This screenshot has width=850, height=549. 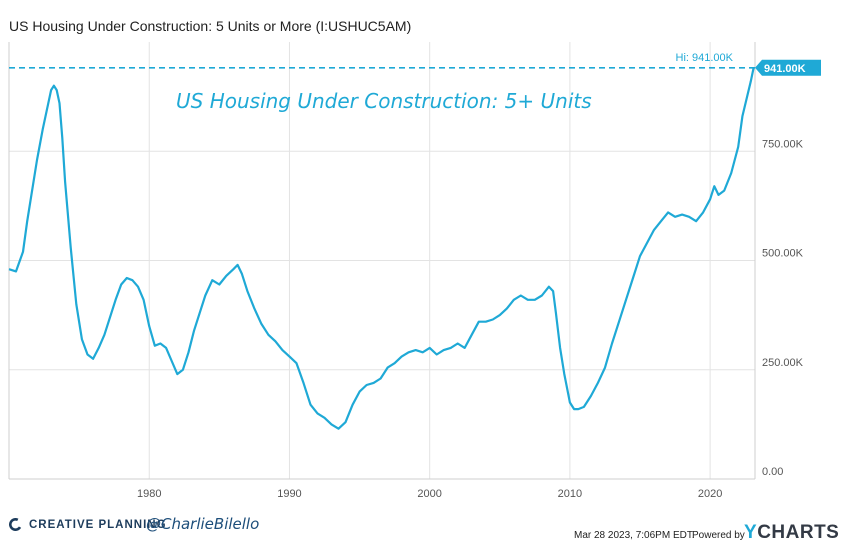 I want to click on x-tick-label: 2010, so click(x=570, y=494).